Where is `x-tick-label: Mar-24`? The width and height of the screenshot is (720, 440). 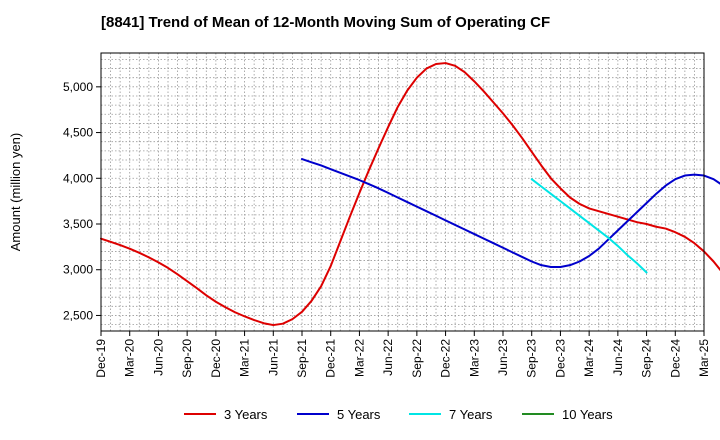 x-tick-label: Mar-24 is located at coordinates (589, 358).